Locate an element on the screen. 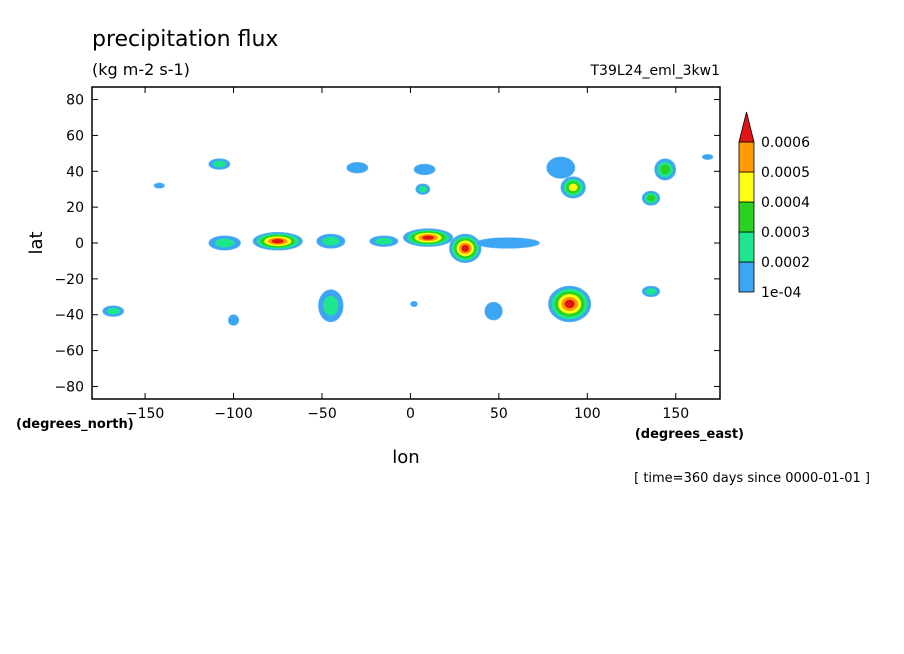  colorbar-label: 0.0004 is located at coordinates (785, 203).